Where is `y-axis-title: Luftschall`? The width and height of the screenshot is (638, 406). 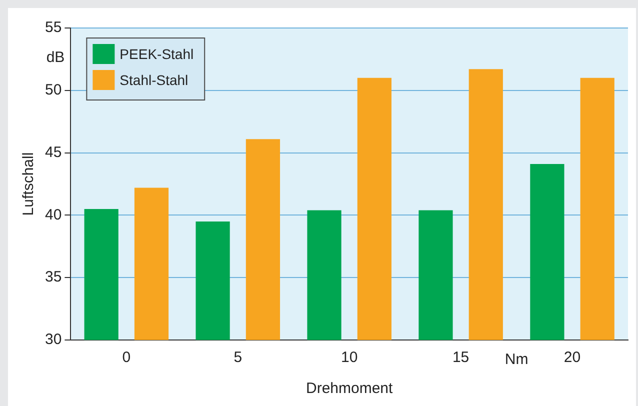
y-axis-title: Luftschall is located at coordinates (29, 184).